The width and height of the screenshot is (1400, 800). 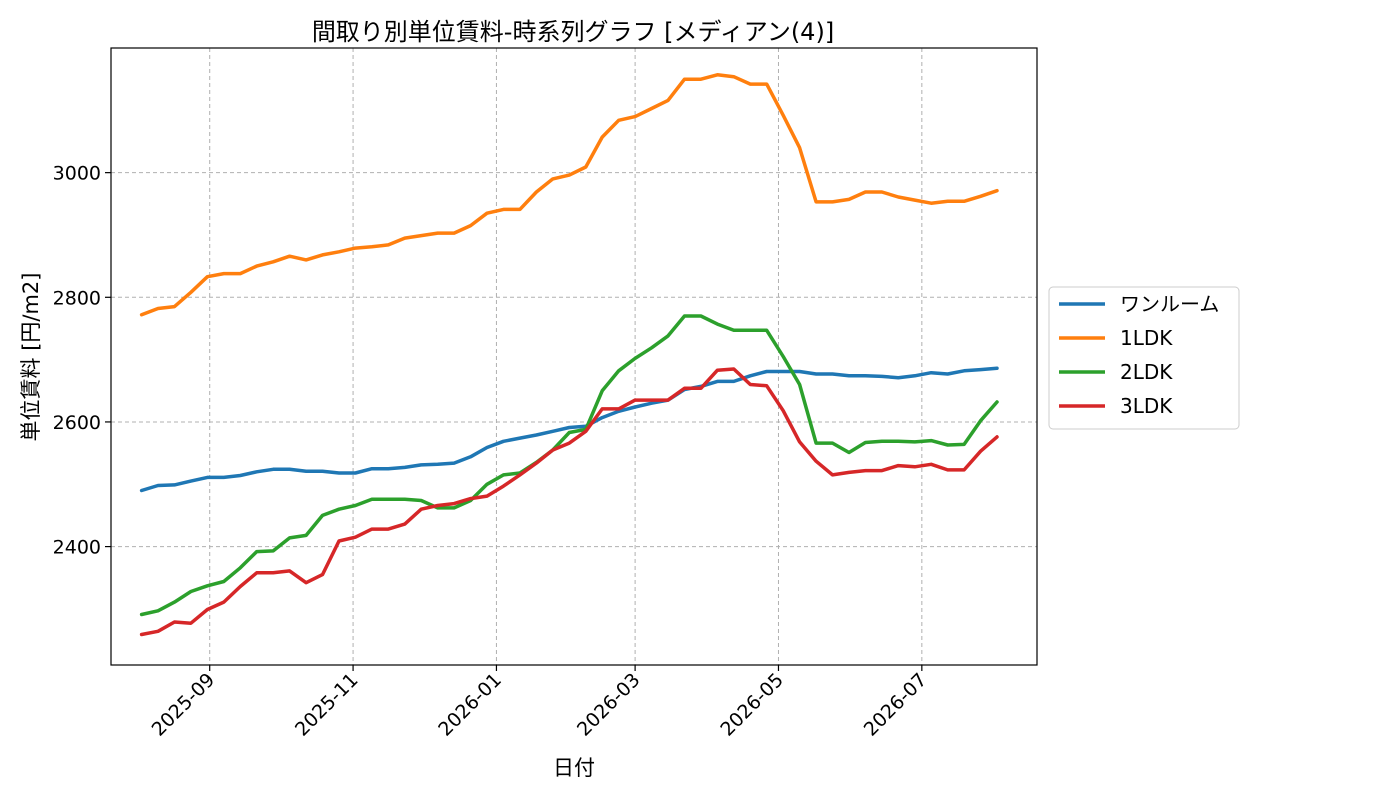 What do you see at coordinates (31, 357) in the screenshot?
I see `y-axis-label: 単位賃料 [円/m2]` at bounding box center [31, 357].